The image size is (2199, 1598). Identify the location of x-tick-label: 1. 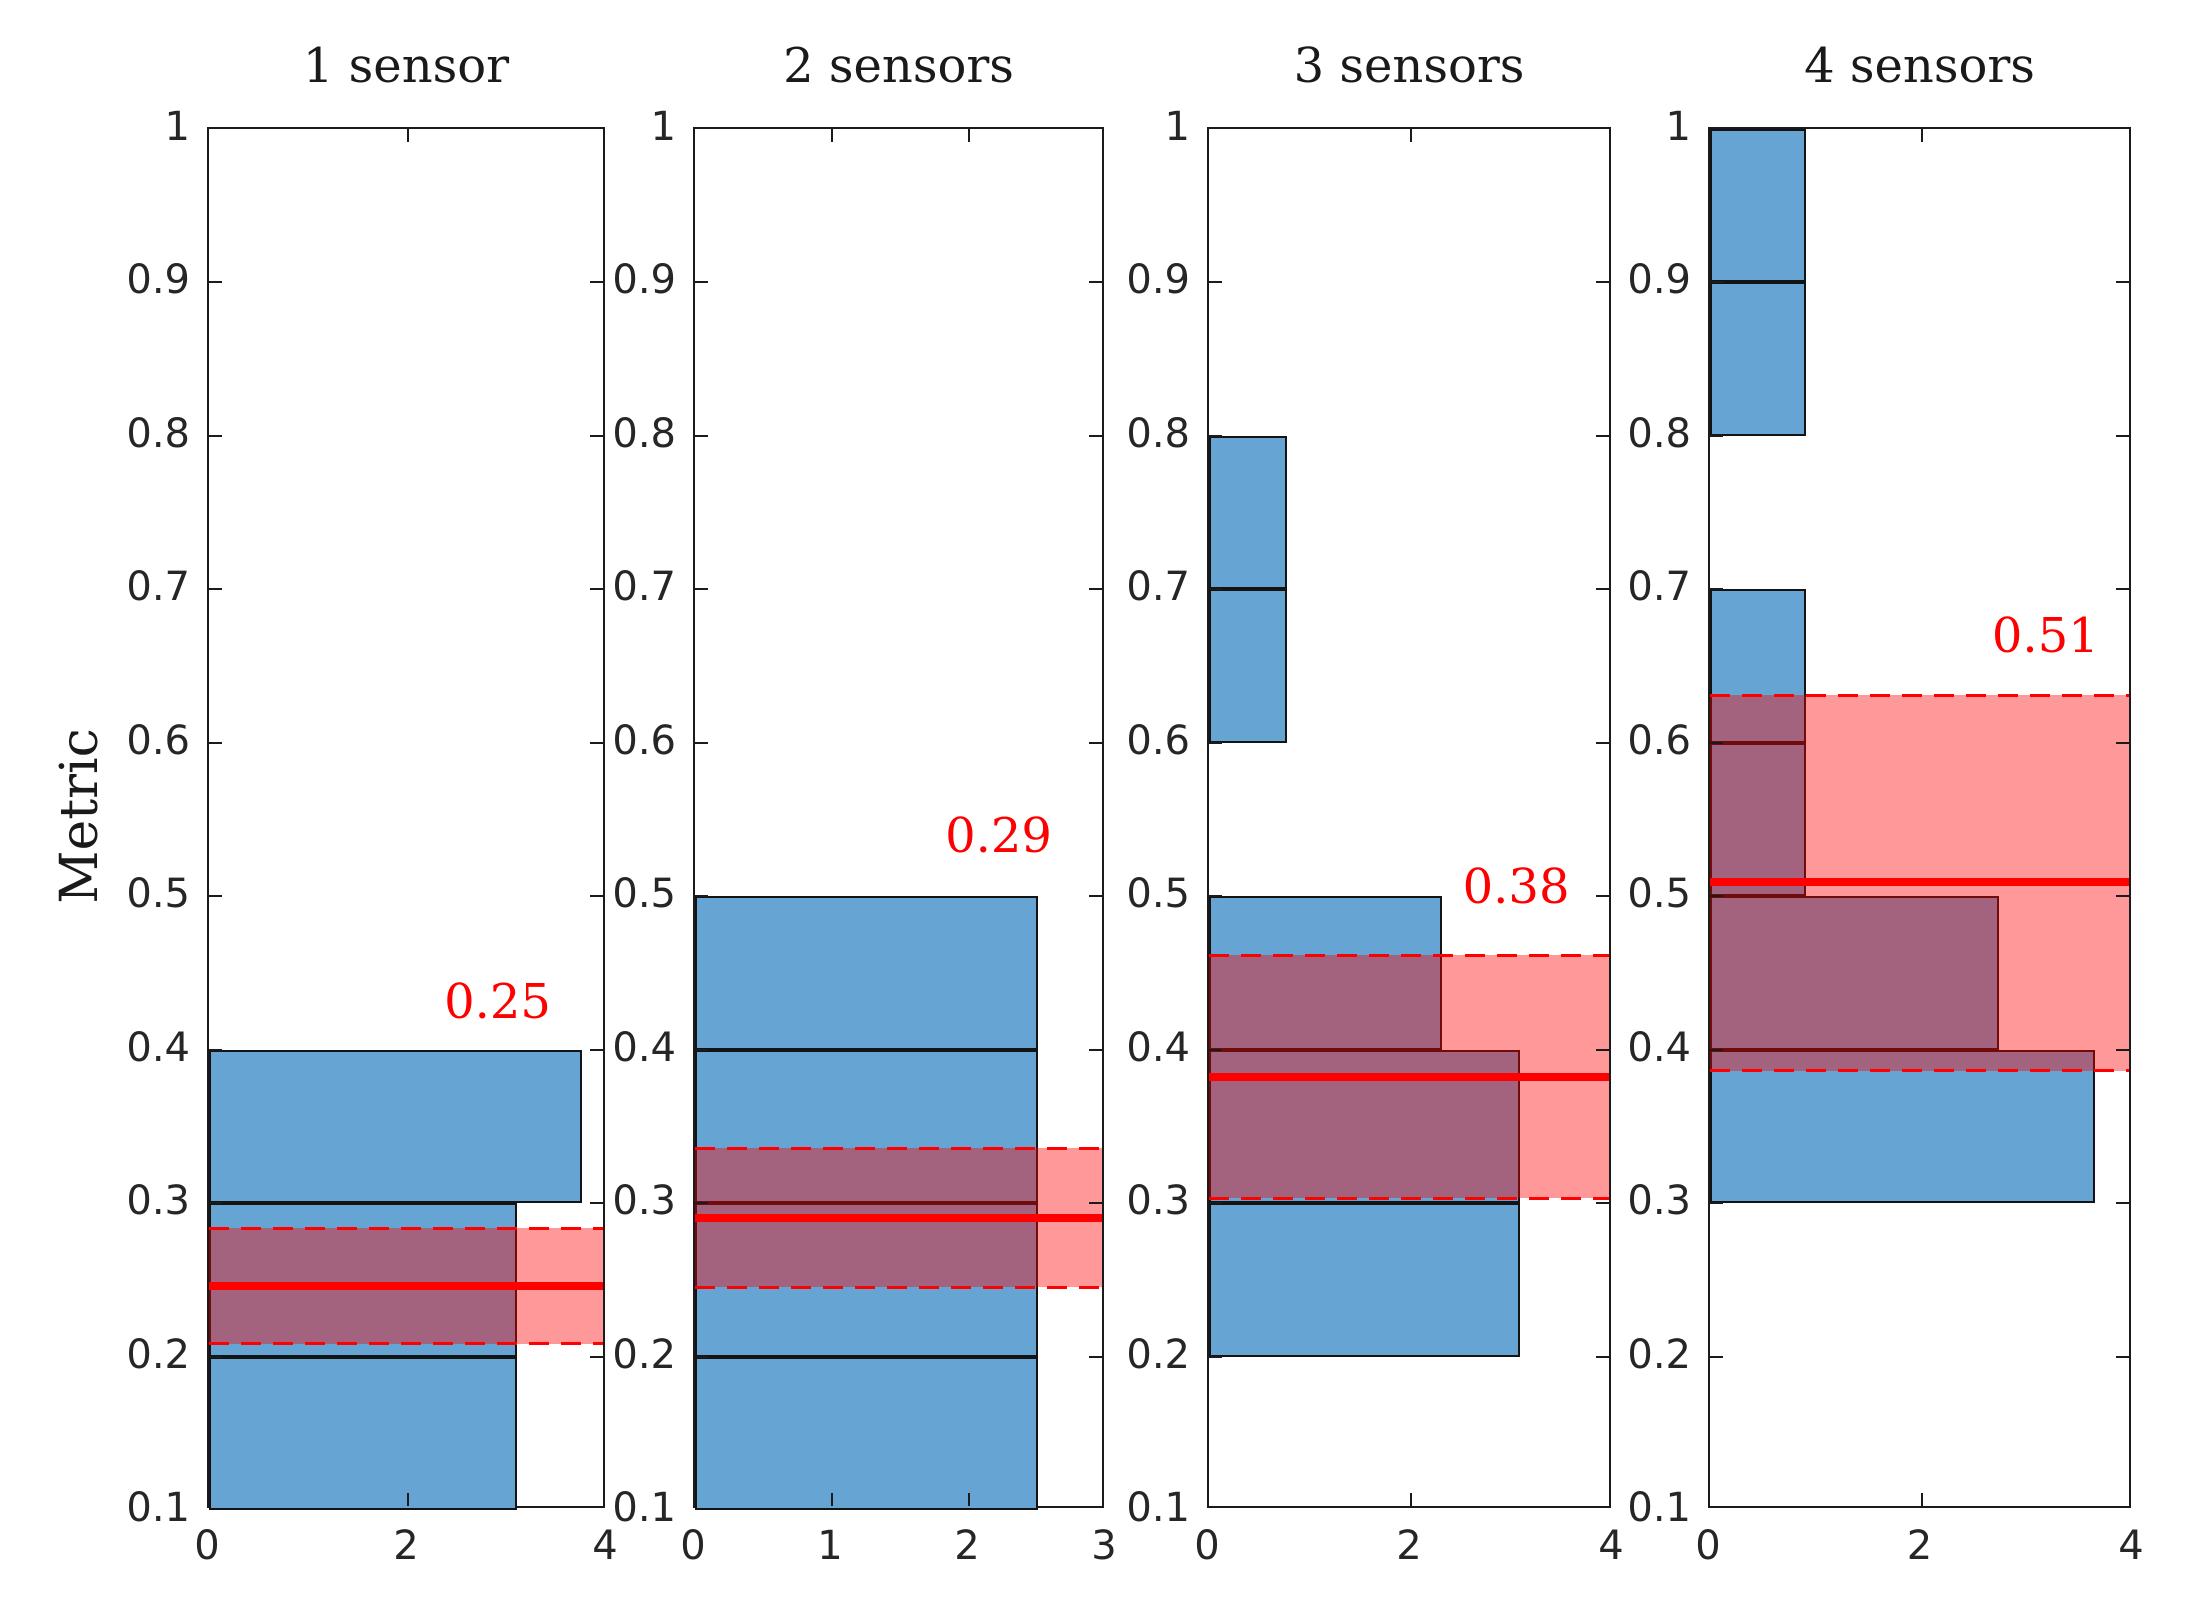
(830, 1546).